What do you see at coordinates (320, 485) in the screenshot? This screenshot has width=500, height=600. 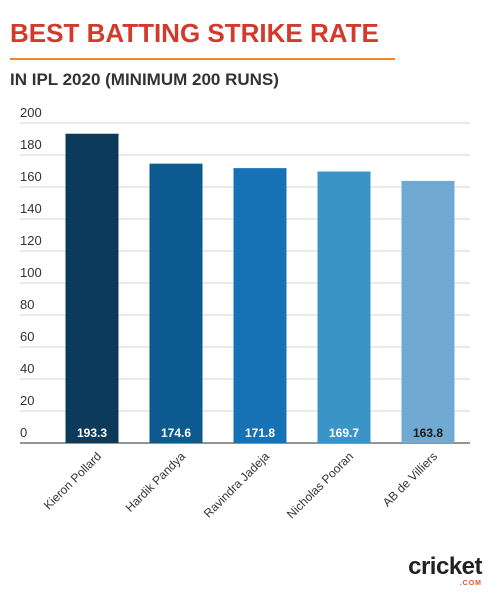 I see `x-category-label: Nicholas Pooran` at bounding box center [320, 485].